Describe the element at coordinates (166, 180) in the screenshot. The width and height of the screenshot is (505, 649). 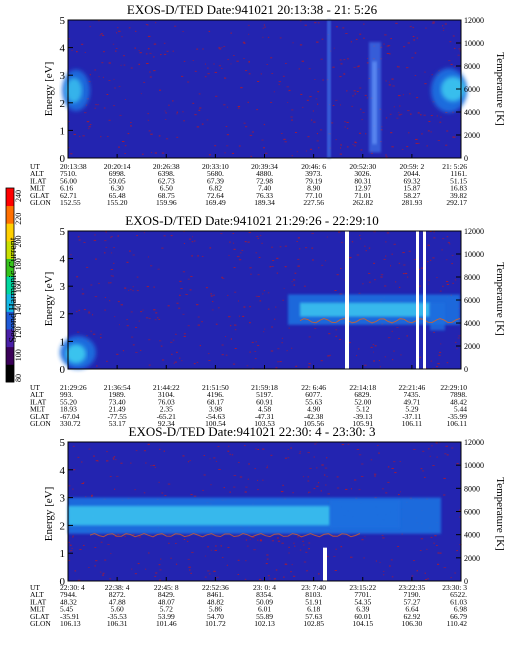
I see `orbit-cell: 62.73` at that location.